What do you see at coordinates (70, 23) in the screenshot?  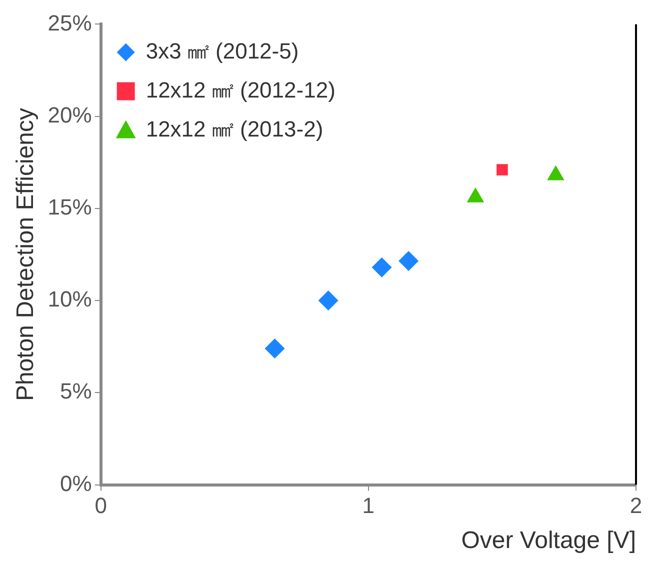 I see `y-tick-label: 25%` at bounding box center [70, 23].